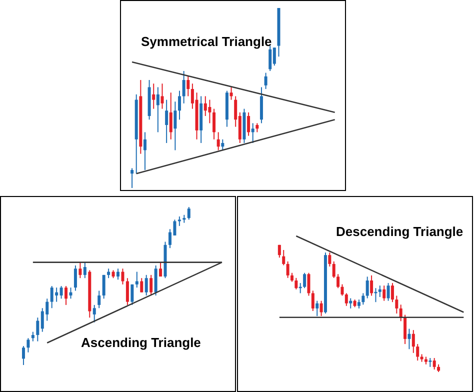 The width and height of the screenshot is (474, 392). What do you see at coordinates (206, 41) in the screenshot?
I see `text: Symmetrical Triangle` at bounding box center [206, 41].